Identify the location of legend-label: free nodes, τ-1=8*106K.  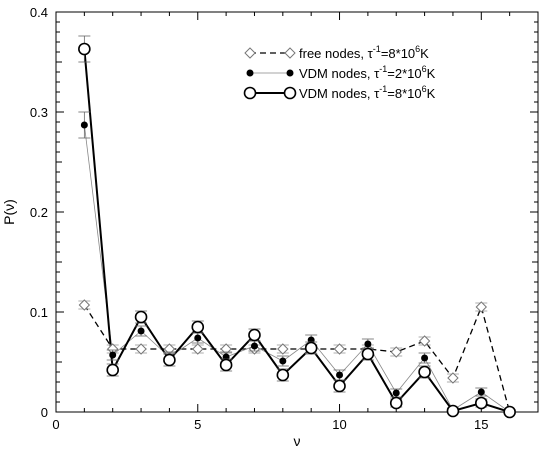
(364, 52).